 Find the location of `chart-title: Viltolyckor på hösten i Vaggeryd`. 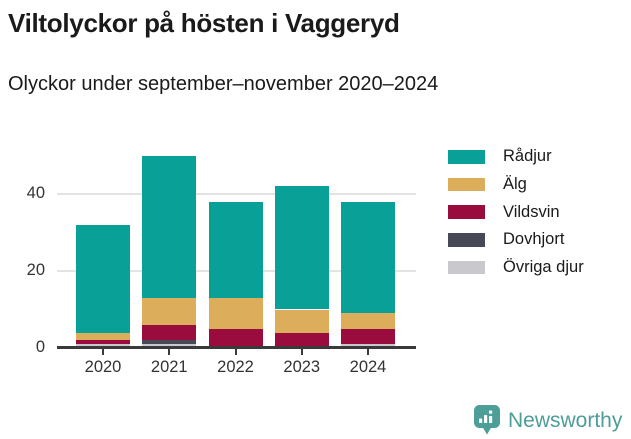

chart-title: Viltolyckor på hösten i Vaggeryd is located at coordinates (204, 23).